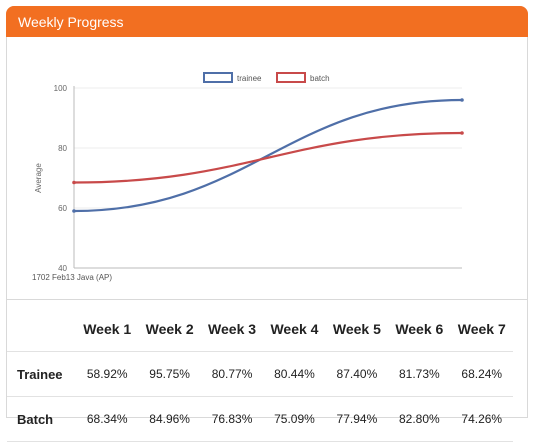 This screenshot has height=442, width=534. Describe the element at coordinates (267, 299) in the screenshot. I see `chart-table-divider` at that location.